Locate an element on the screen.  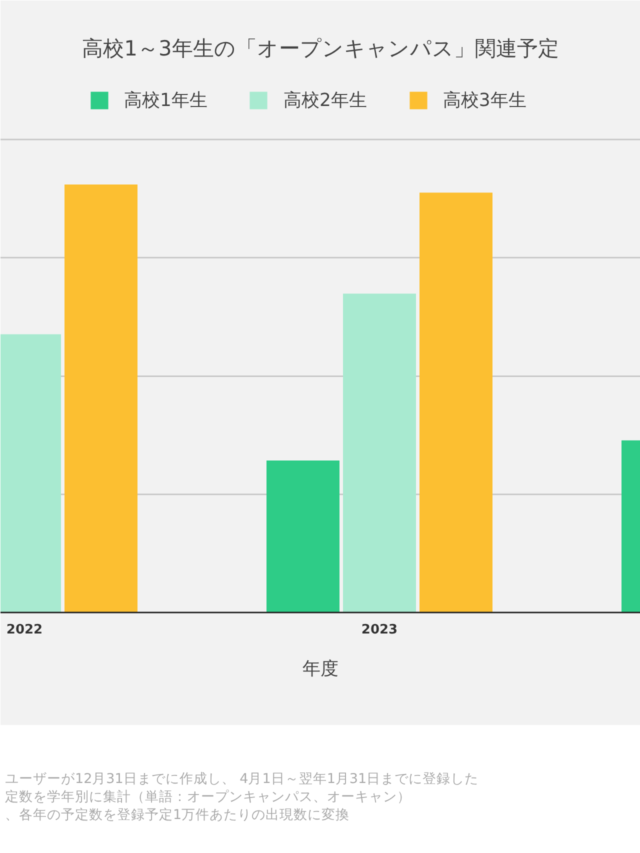
text: 定数を学年別に集計（単語：オープンキャンパス、オーキャン） is located at coordinates (208, 797).